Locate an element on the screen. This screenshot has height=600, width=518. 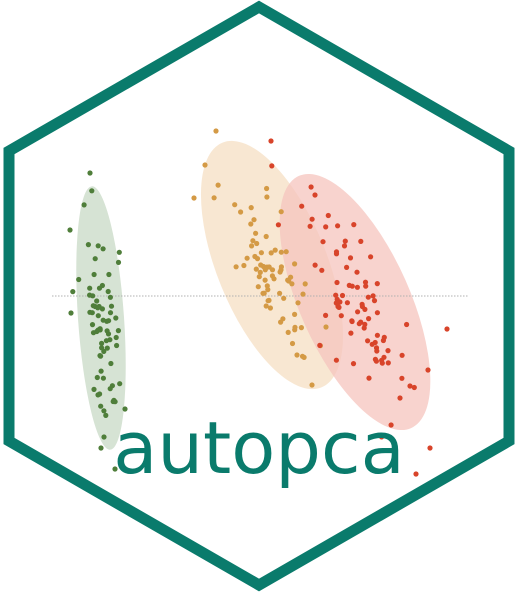
logo-title: autopca is located at coordinates (258, 448).